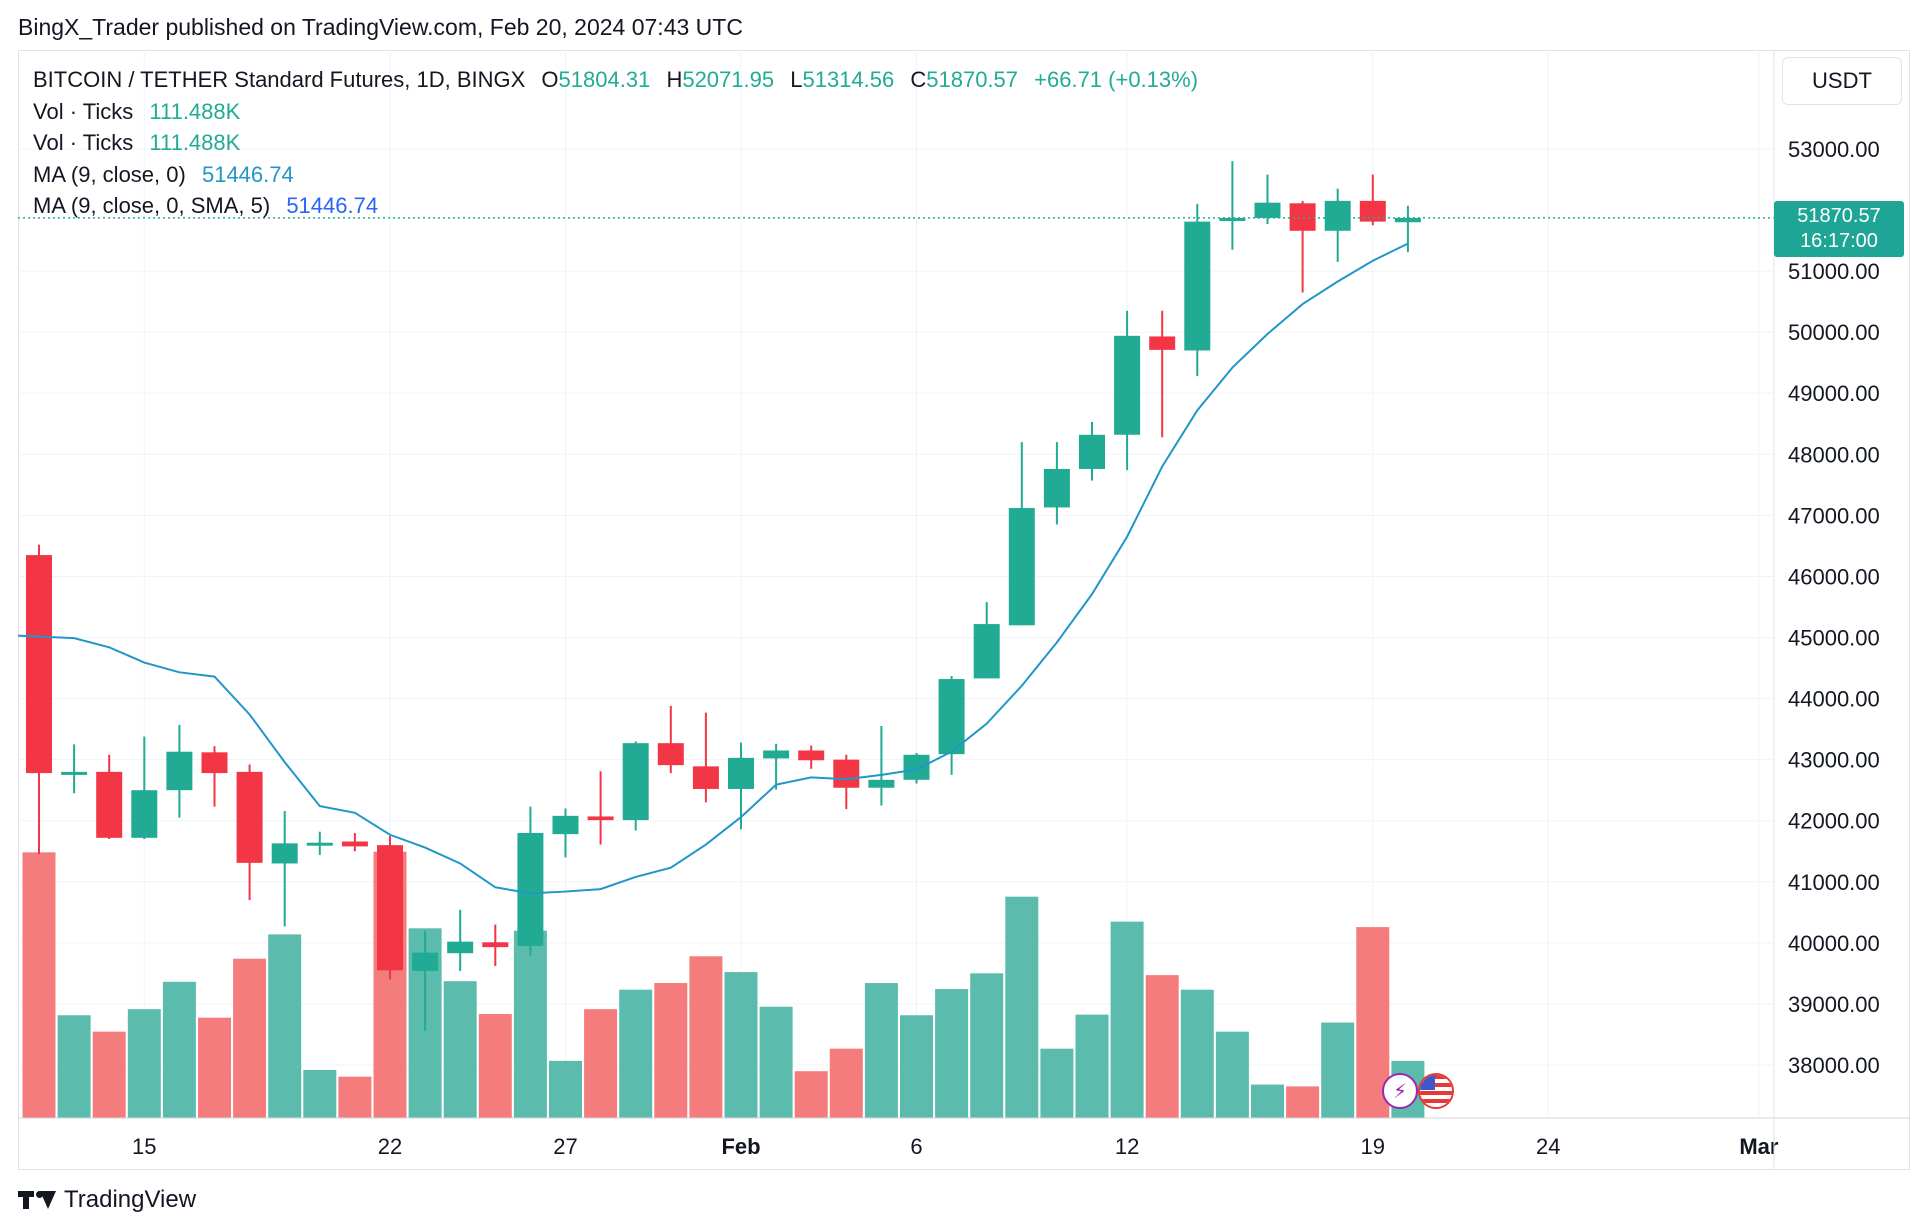 This screenshot has width=1920, height=1229. I want to click on y-tick-label: 49000.00, so click(1834, 393).